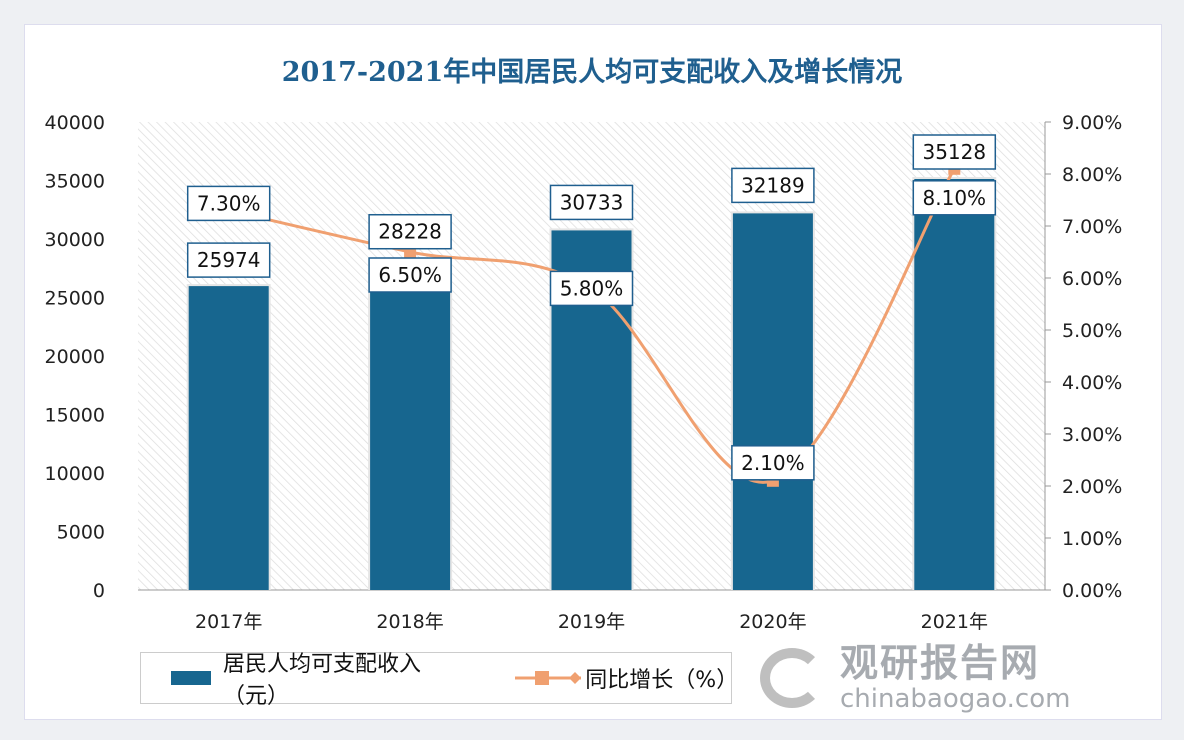  What do you see at coordinates (662, 680) in the screenshot?
I see `legend-line-label: 同比增长（%）` at bounding box center [662, 680].